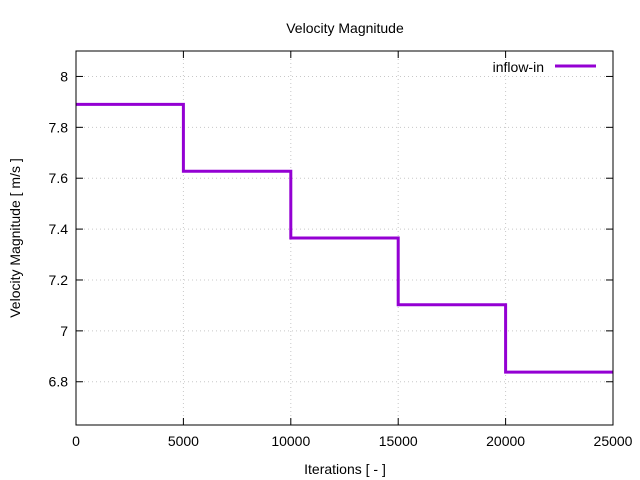  I want to click on y-tick-label: 7.2, so click(59, 280).